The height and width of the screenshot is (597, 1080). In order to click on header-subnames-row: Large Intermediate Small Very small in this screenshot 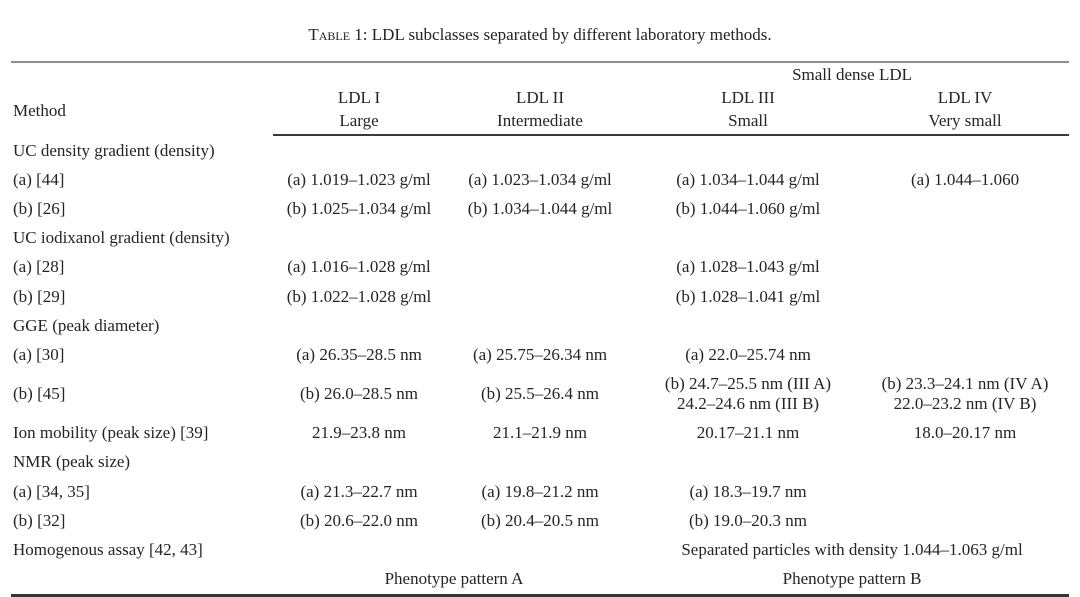, I will do `click(540, 122)`.